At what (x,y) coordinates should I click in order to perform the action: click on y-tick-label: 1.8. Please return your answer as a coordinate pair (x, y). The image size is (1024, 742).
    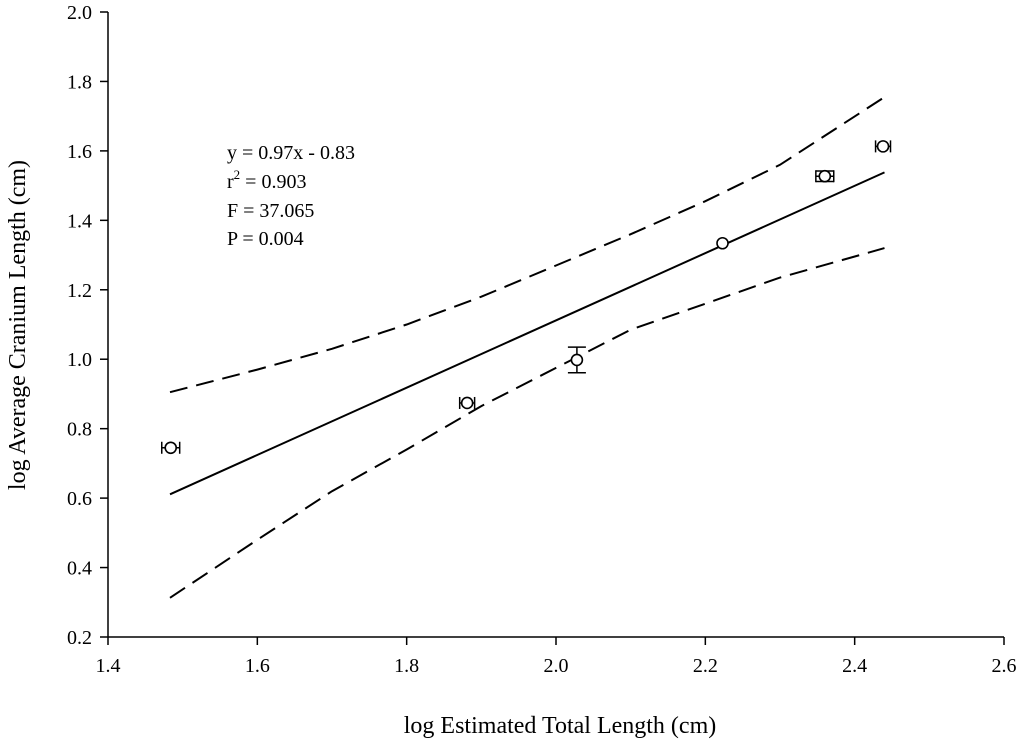
    Looking at the image, I should click on (79, 82).